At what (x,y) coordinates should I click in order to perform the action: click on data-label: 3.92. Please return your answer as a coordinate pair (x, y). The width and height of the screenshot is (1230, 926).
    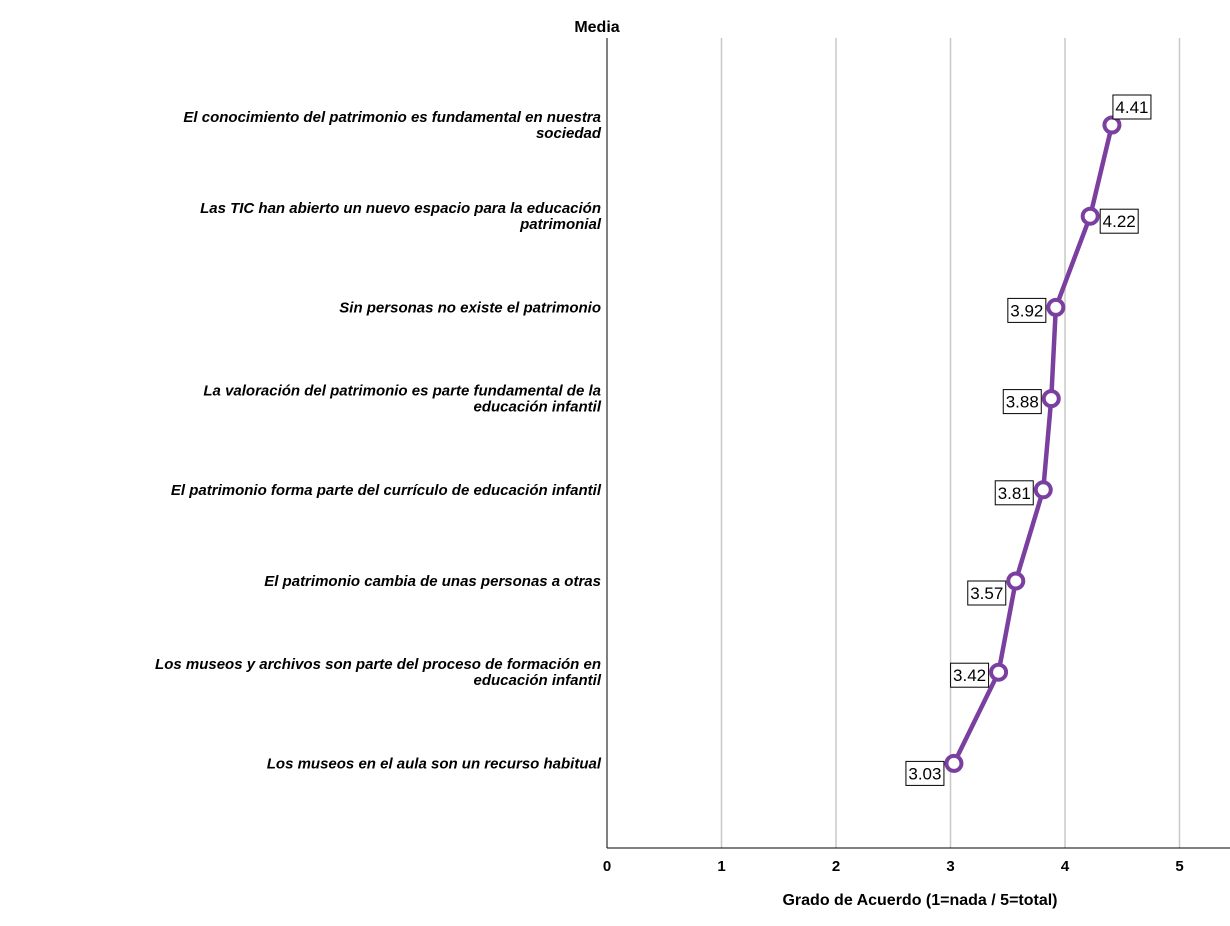
    Looking at the image, I should click on (1027, 310).